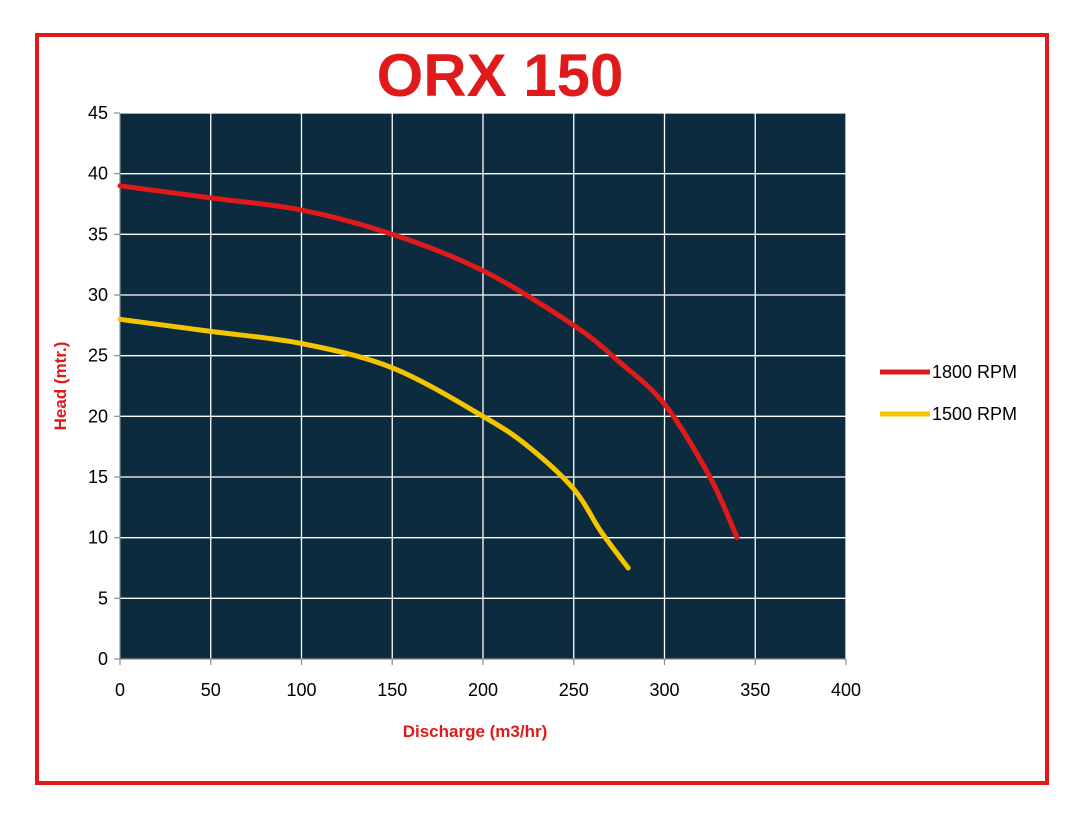 The width and height of the screenshot is (1084, 815). What do you see at coordinates (948, 393) in the screenshot?
I see `legend: 1800 RPM 1500 RPM` at bounding box center [948, 393].